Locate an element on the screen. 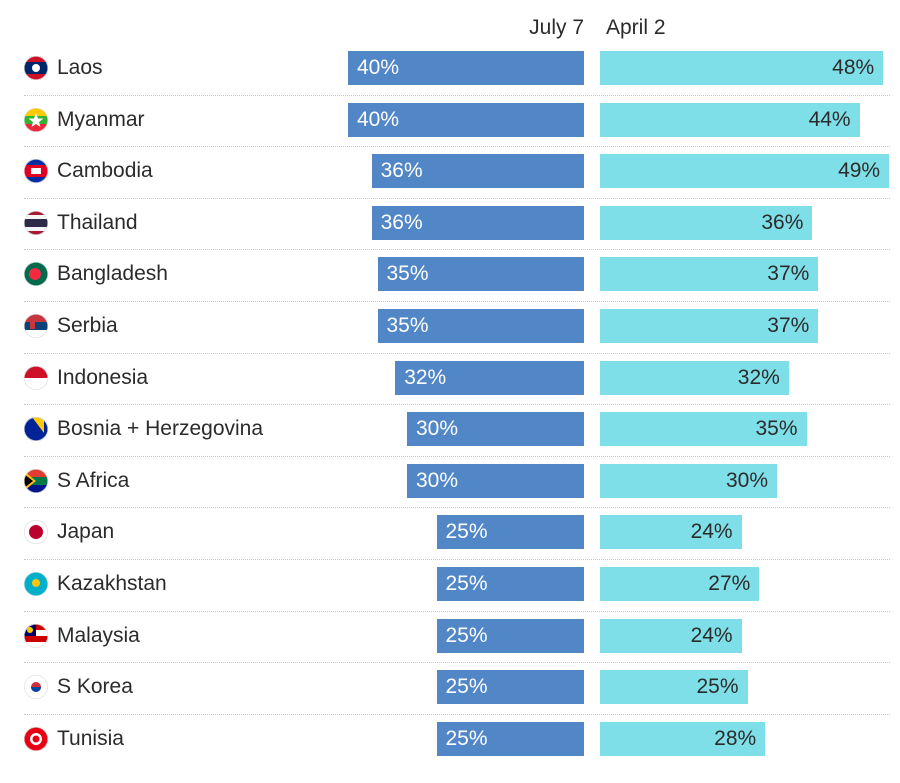  bar-april-2: 49% is located at coordinates (745, 171).